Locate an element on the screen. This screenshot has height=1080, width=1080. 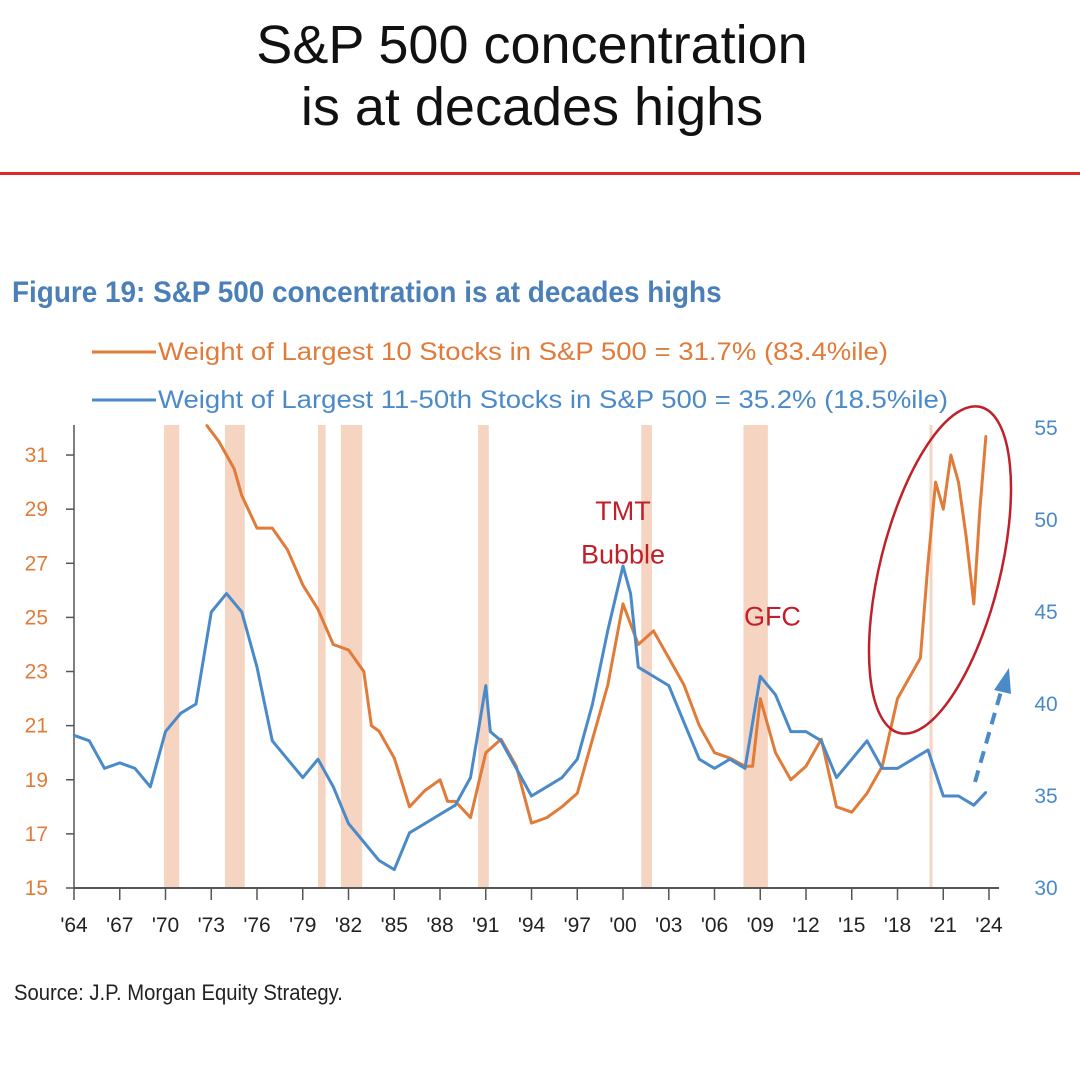
headline-line-2: is at decades highs is located at coordinates (532, 107).